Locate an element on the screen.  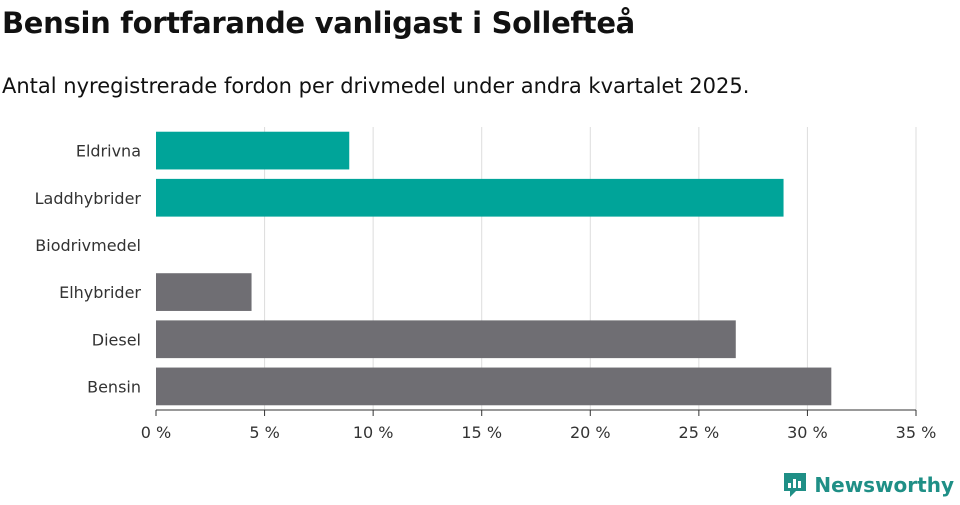
chart-title: Bensin fortfarande vanligast i Sollefteå is located at coordinates (318, 23).